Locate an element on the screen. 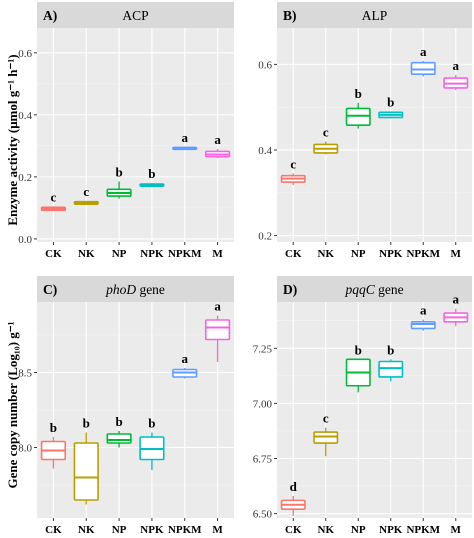 This screenshot has width=474, height=538. panel-label: B) is located at coordinates (290, 15).